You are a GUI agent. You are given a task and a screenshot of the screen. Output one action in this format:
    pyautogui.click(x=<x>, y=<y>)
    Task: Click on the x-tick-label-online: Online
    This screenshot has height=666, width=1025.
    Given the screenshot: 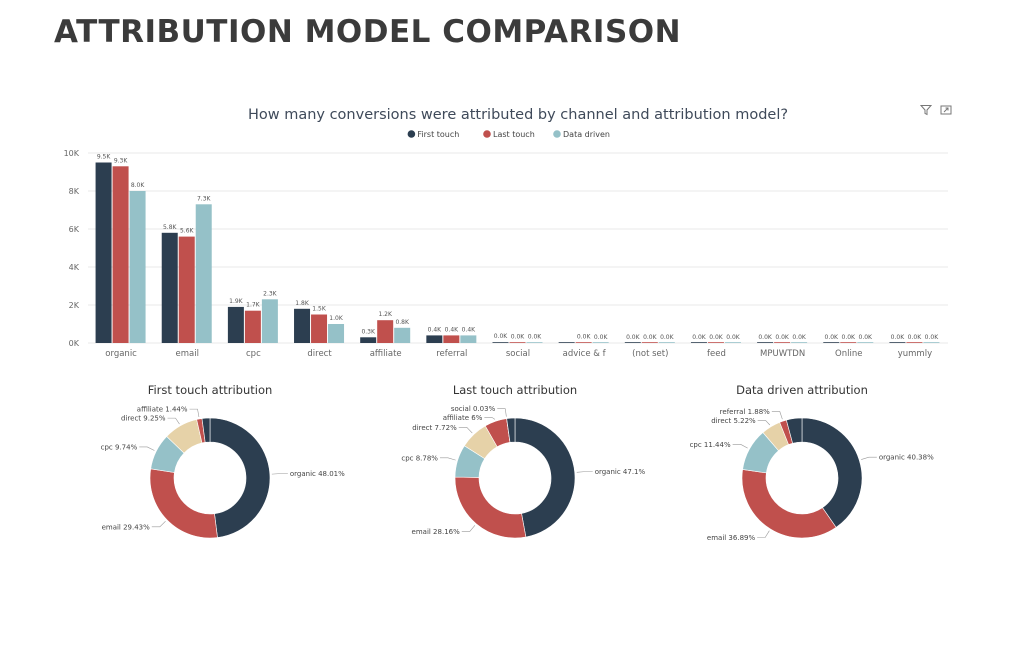 What is the action you would take?
    pyautogui.click(x=848, y=354)
    